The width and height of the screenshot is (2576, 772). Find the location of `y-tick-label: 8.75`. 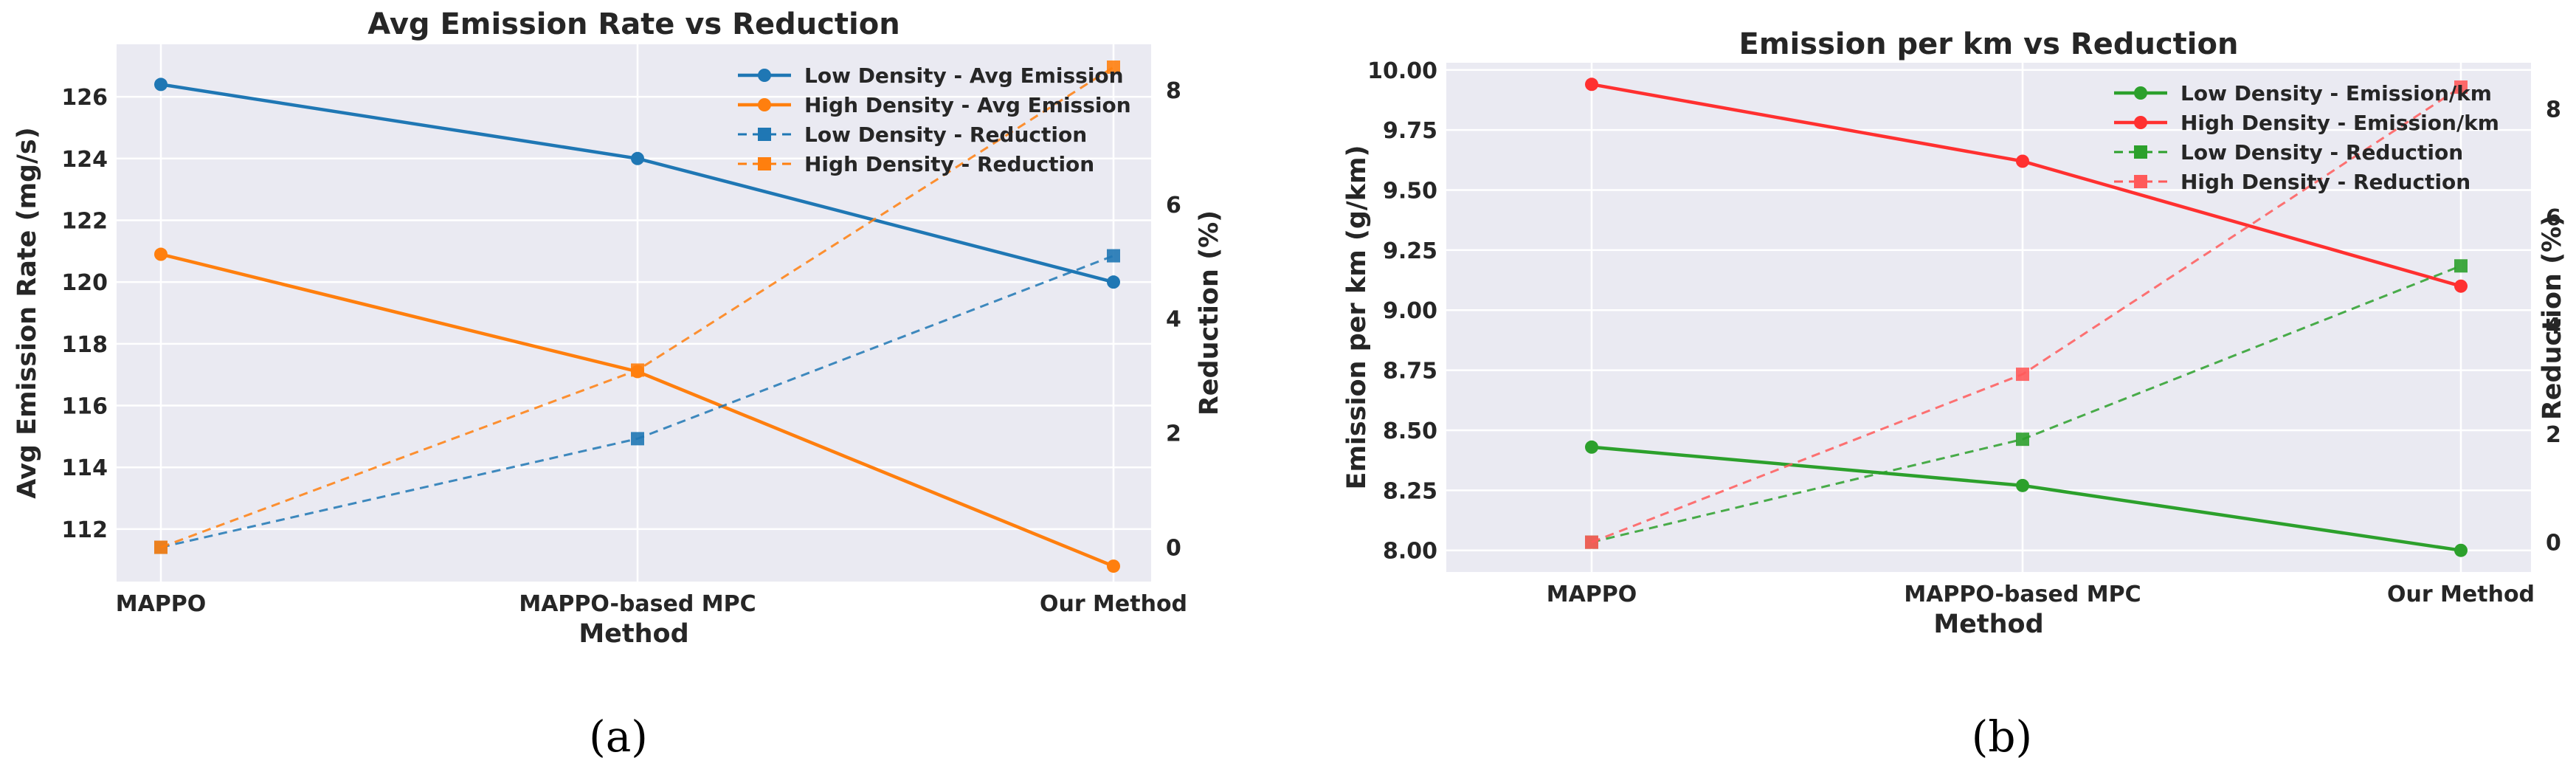

y-tick-label: 8.75 is located at coordinates (1410, 372).